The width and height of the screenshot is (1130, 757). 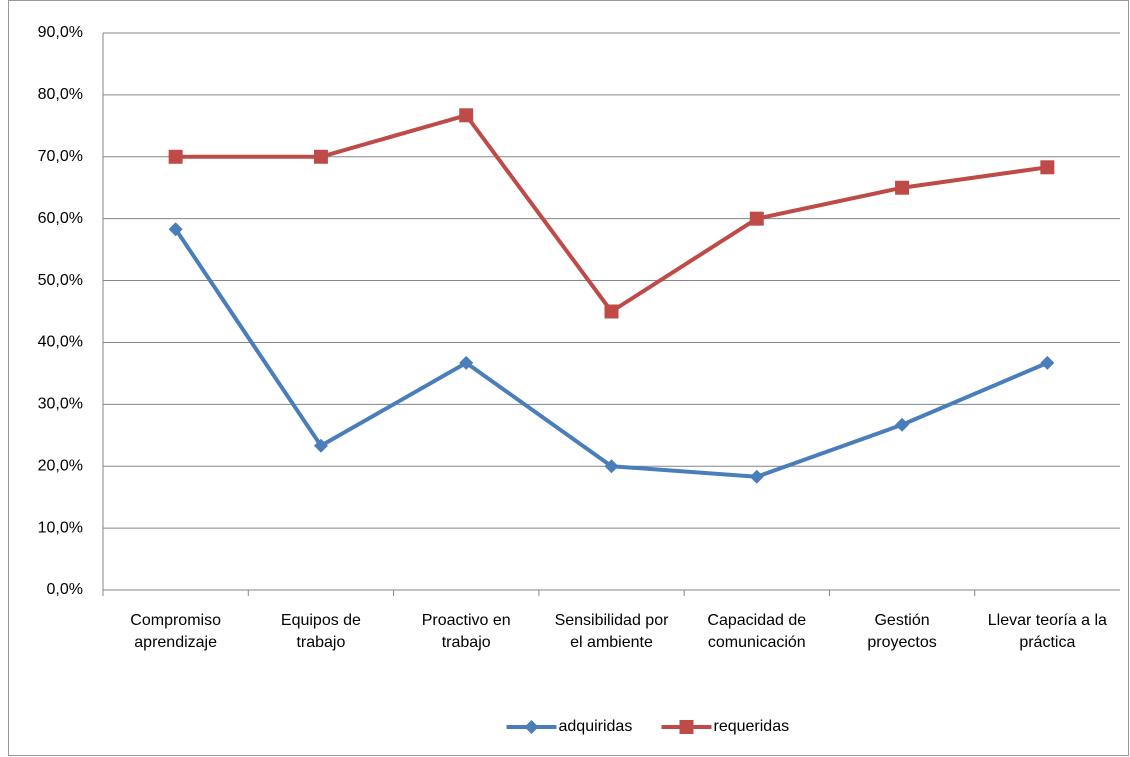 What do you see at coordinates (1047, 631) in the screenshot?
I see `x-tick-label: Llevar teoría a la práctica` at bounding box center [1047, 631].